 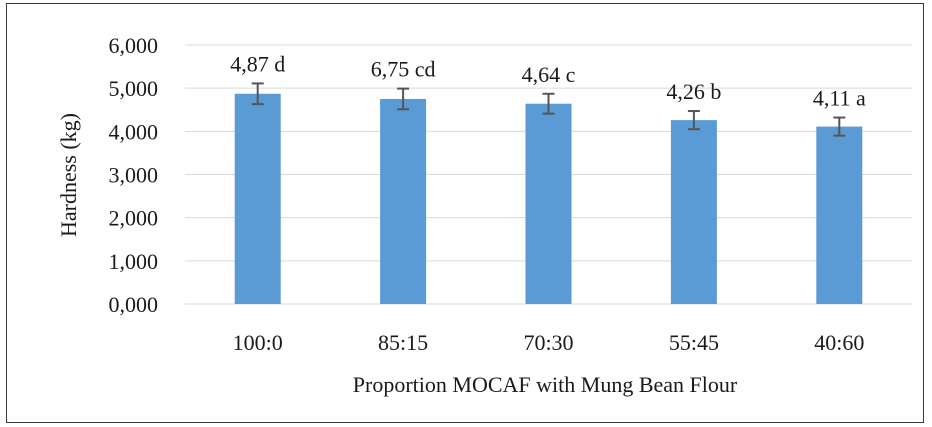 What do you see at coordinates (258, 342) in the screenshot?
I see `x-tick-label: 100:0` at bounding box center [258, 342].